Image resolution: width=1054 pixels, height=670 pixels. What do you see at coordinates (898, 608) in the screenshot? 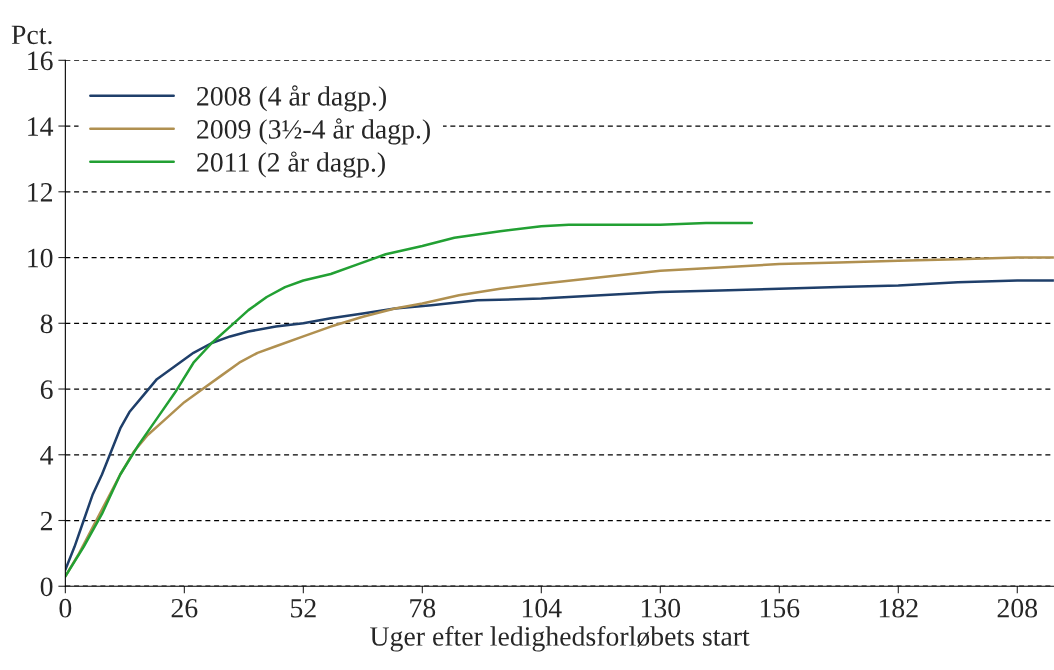
I see `x-tick-label: 182` at bounding box center [898, 608].